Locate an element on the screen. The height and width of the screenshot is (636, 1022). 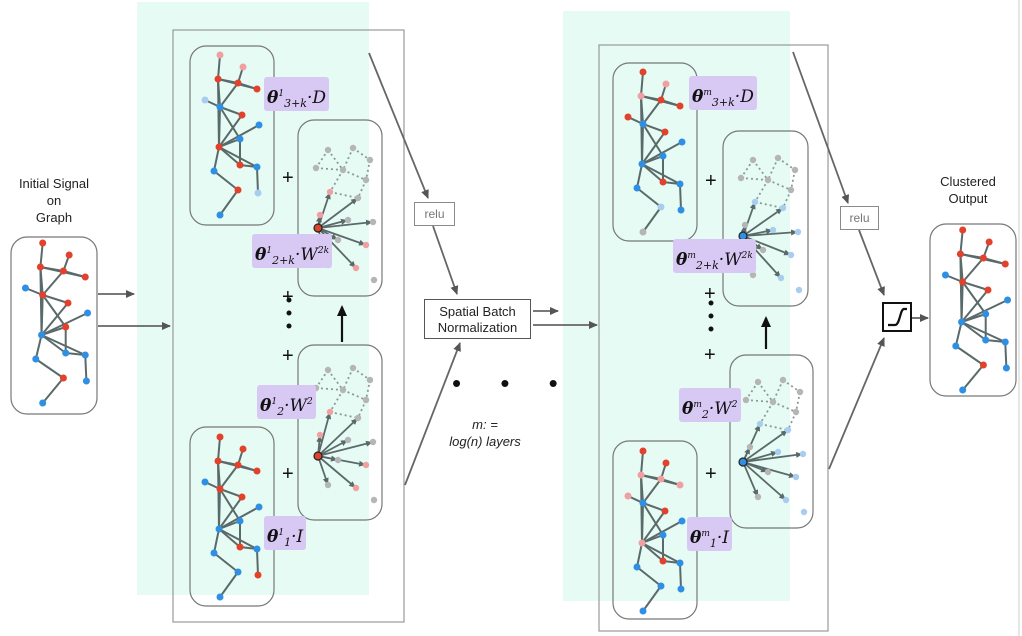
theta-i-label: θ11·I is located at coordinates (285, 533).